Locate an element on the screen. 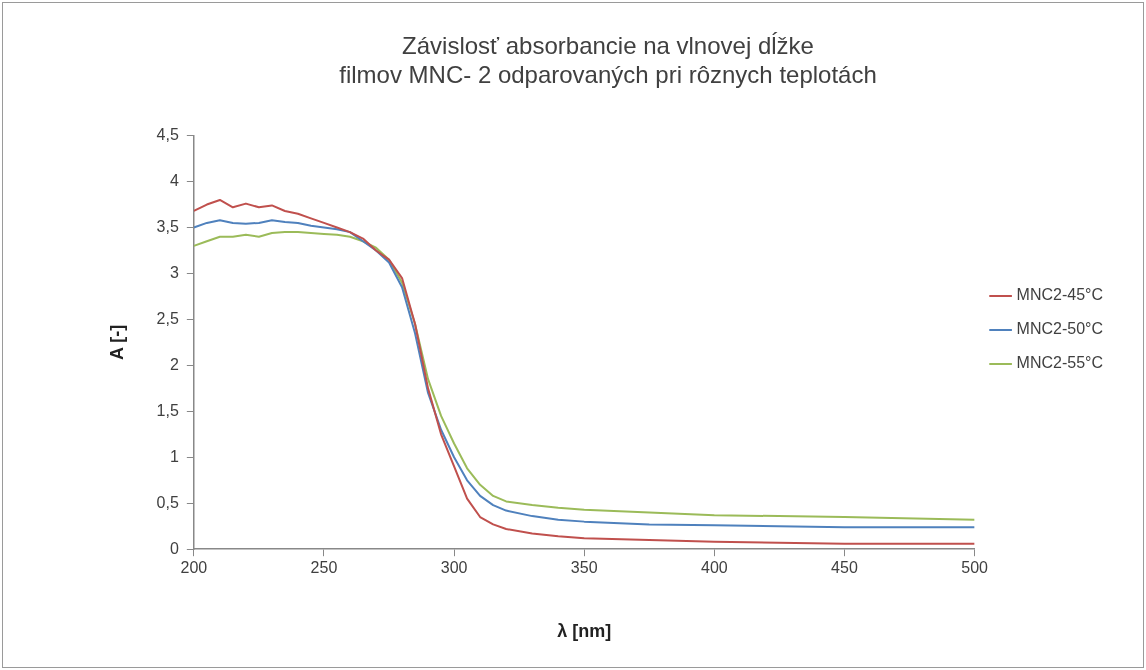  text: Závislosť absorbancie na vlnovej dĺžke is located at coordinates (608, 46).